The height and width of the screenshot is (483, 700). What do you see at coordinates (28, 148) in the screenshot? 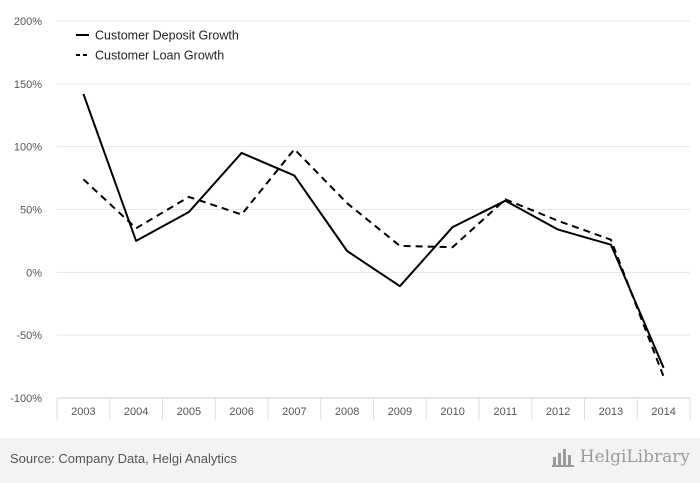
I see `y-tick-label: 100%` at bounding box center [28, 148].